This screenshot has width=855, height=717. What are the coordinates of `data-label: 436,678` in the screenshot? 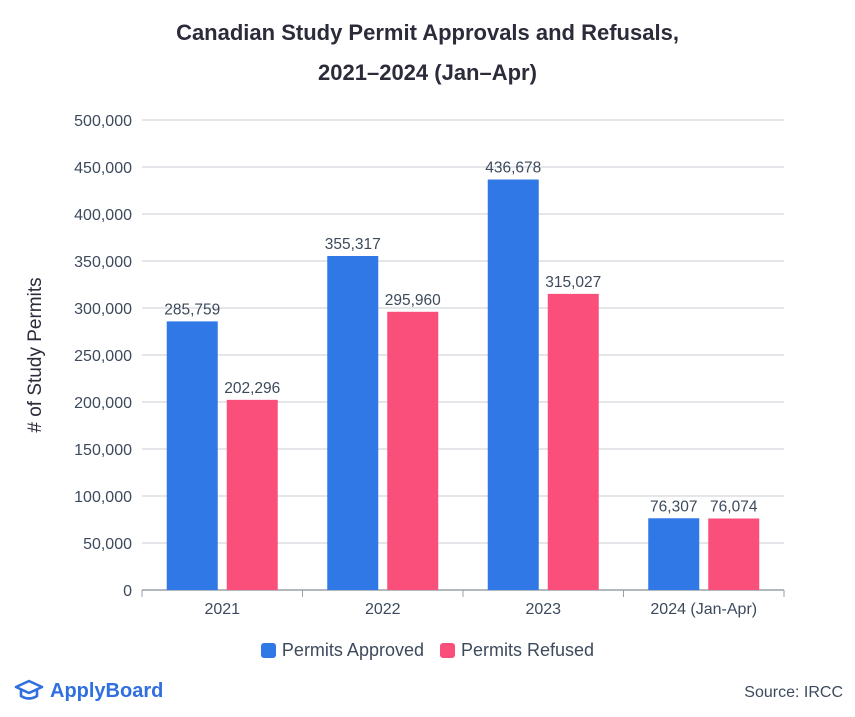 It's located at (513, 168).